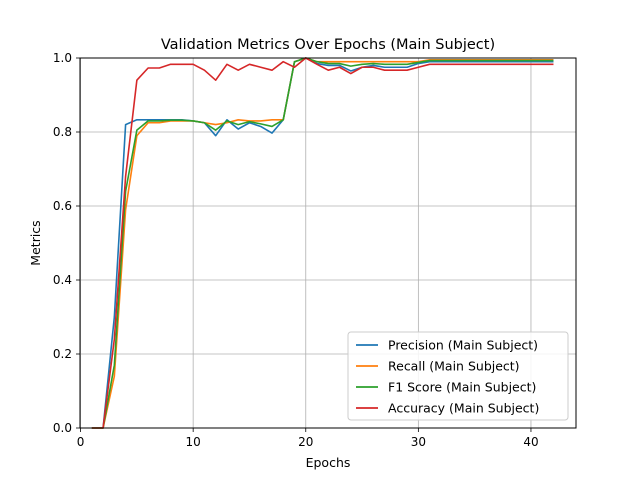  Describe the element at coordinates (305, 442) in the screenshot. I see `x-tick-label: 20` at that location.